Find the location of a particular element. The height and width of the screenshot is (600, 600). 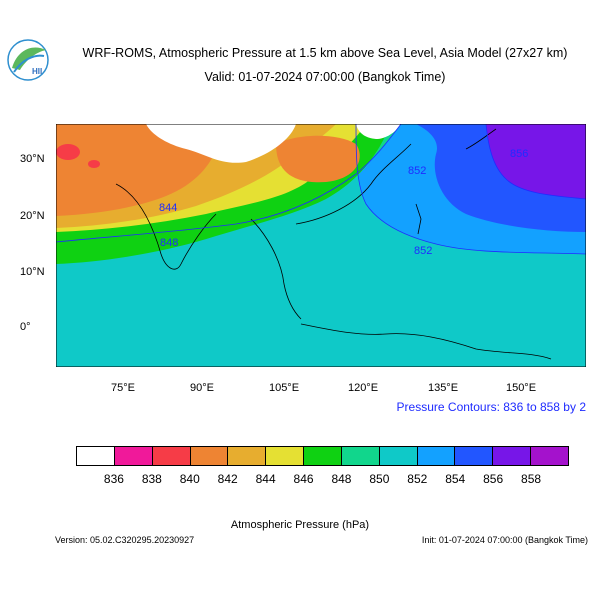

colorbar-label: 844 is located at coordinates (265, 479).